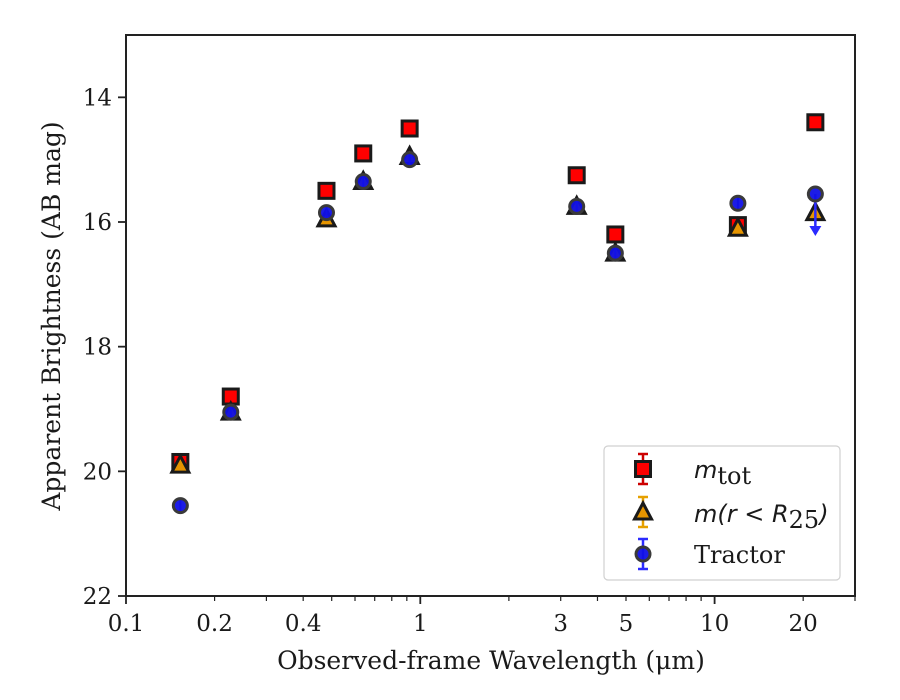  I want to click on y-tick-label: 20, so click(97, 472).